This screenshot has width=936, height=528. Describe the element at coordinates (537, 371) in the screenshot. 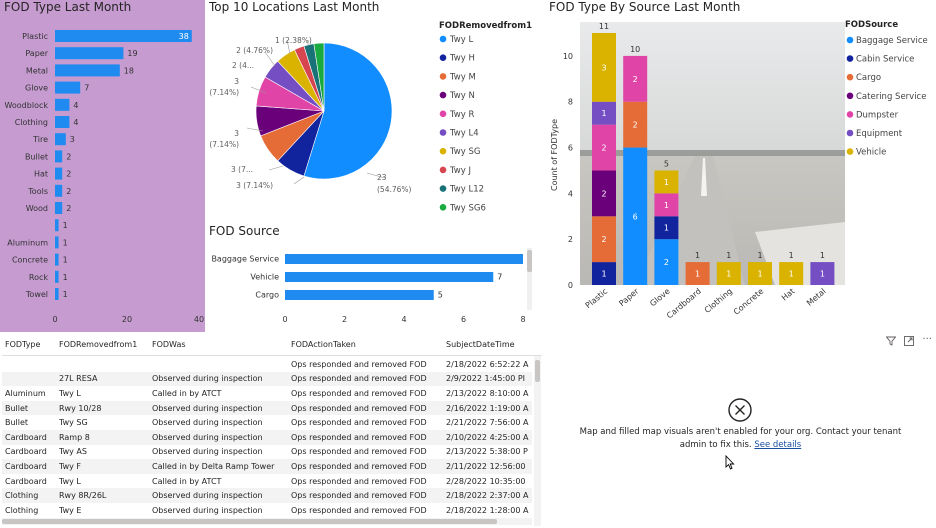

I see `table-vscroll-thumb` at that location.